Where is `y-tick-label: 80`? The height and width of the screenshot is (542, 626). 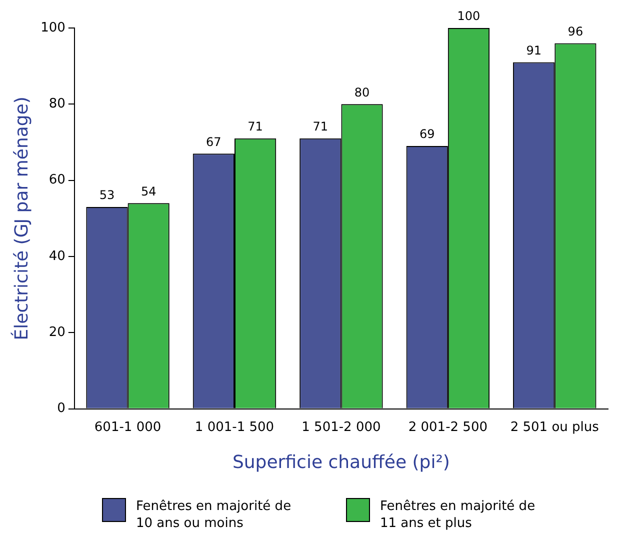
y-tick-label: 80 is located at coordinates (57, 104).